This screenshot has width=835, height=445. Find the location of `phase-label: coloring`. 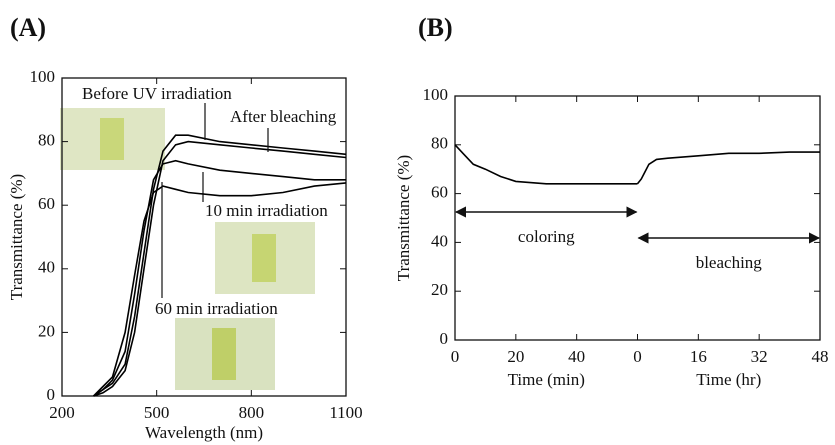

phase-label: coloring is located at coordinates (546, 236).